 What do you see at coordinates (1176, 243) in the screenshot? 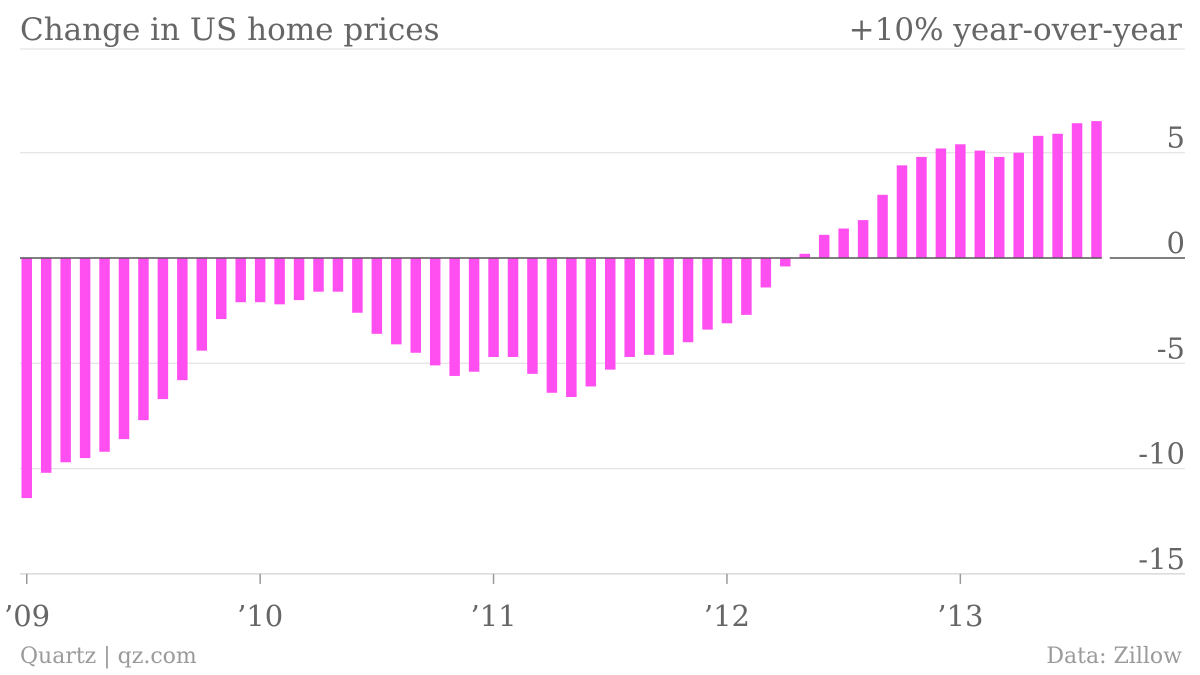
I see `y-tick-label: 0` at bounding box center [1176, 243].